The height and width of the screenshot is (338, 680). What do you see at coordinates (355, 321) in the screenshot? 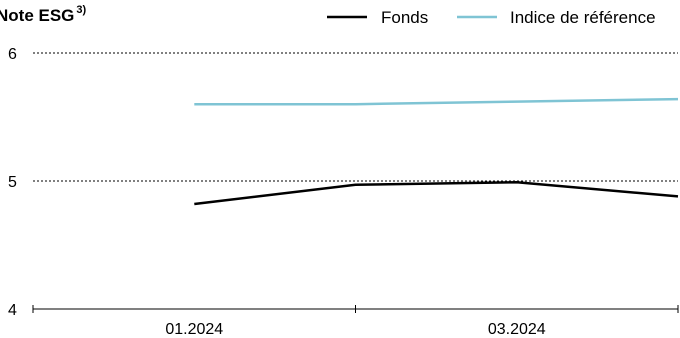
I see `x-axis: 01.2024 03.2024` at bounding box center [355, 321].